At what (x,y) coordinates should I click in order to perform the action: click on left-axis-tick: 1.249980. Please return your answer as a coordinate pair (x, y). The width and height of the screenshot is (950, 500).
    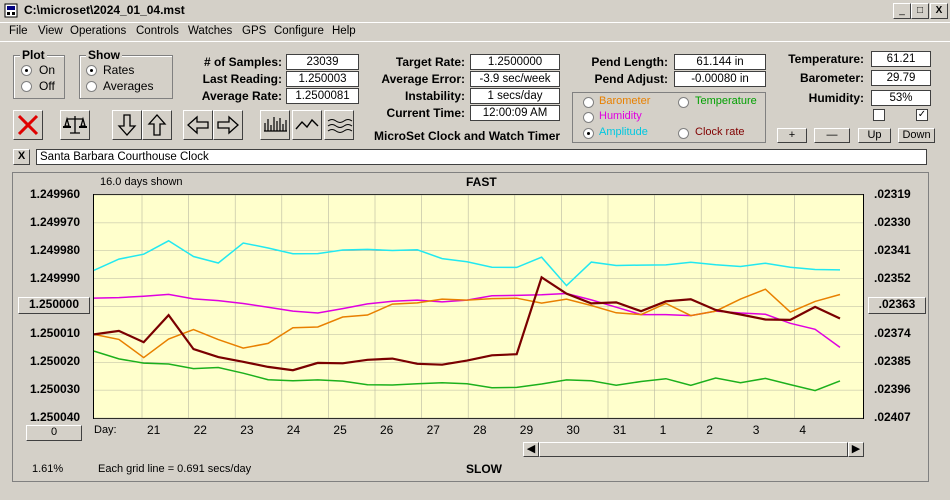
    Looking at the image, I should click on (55, 249).